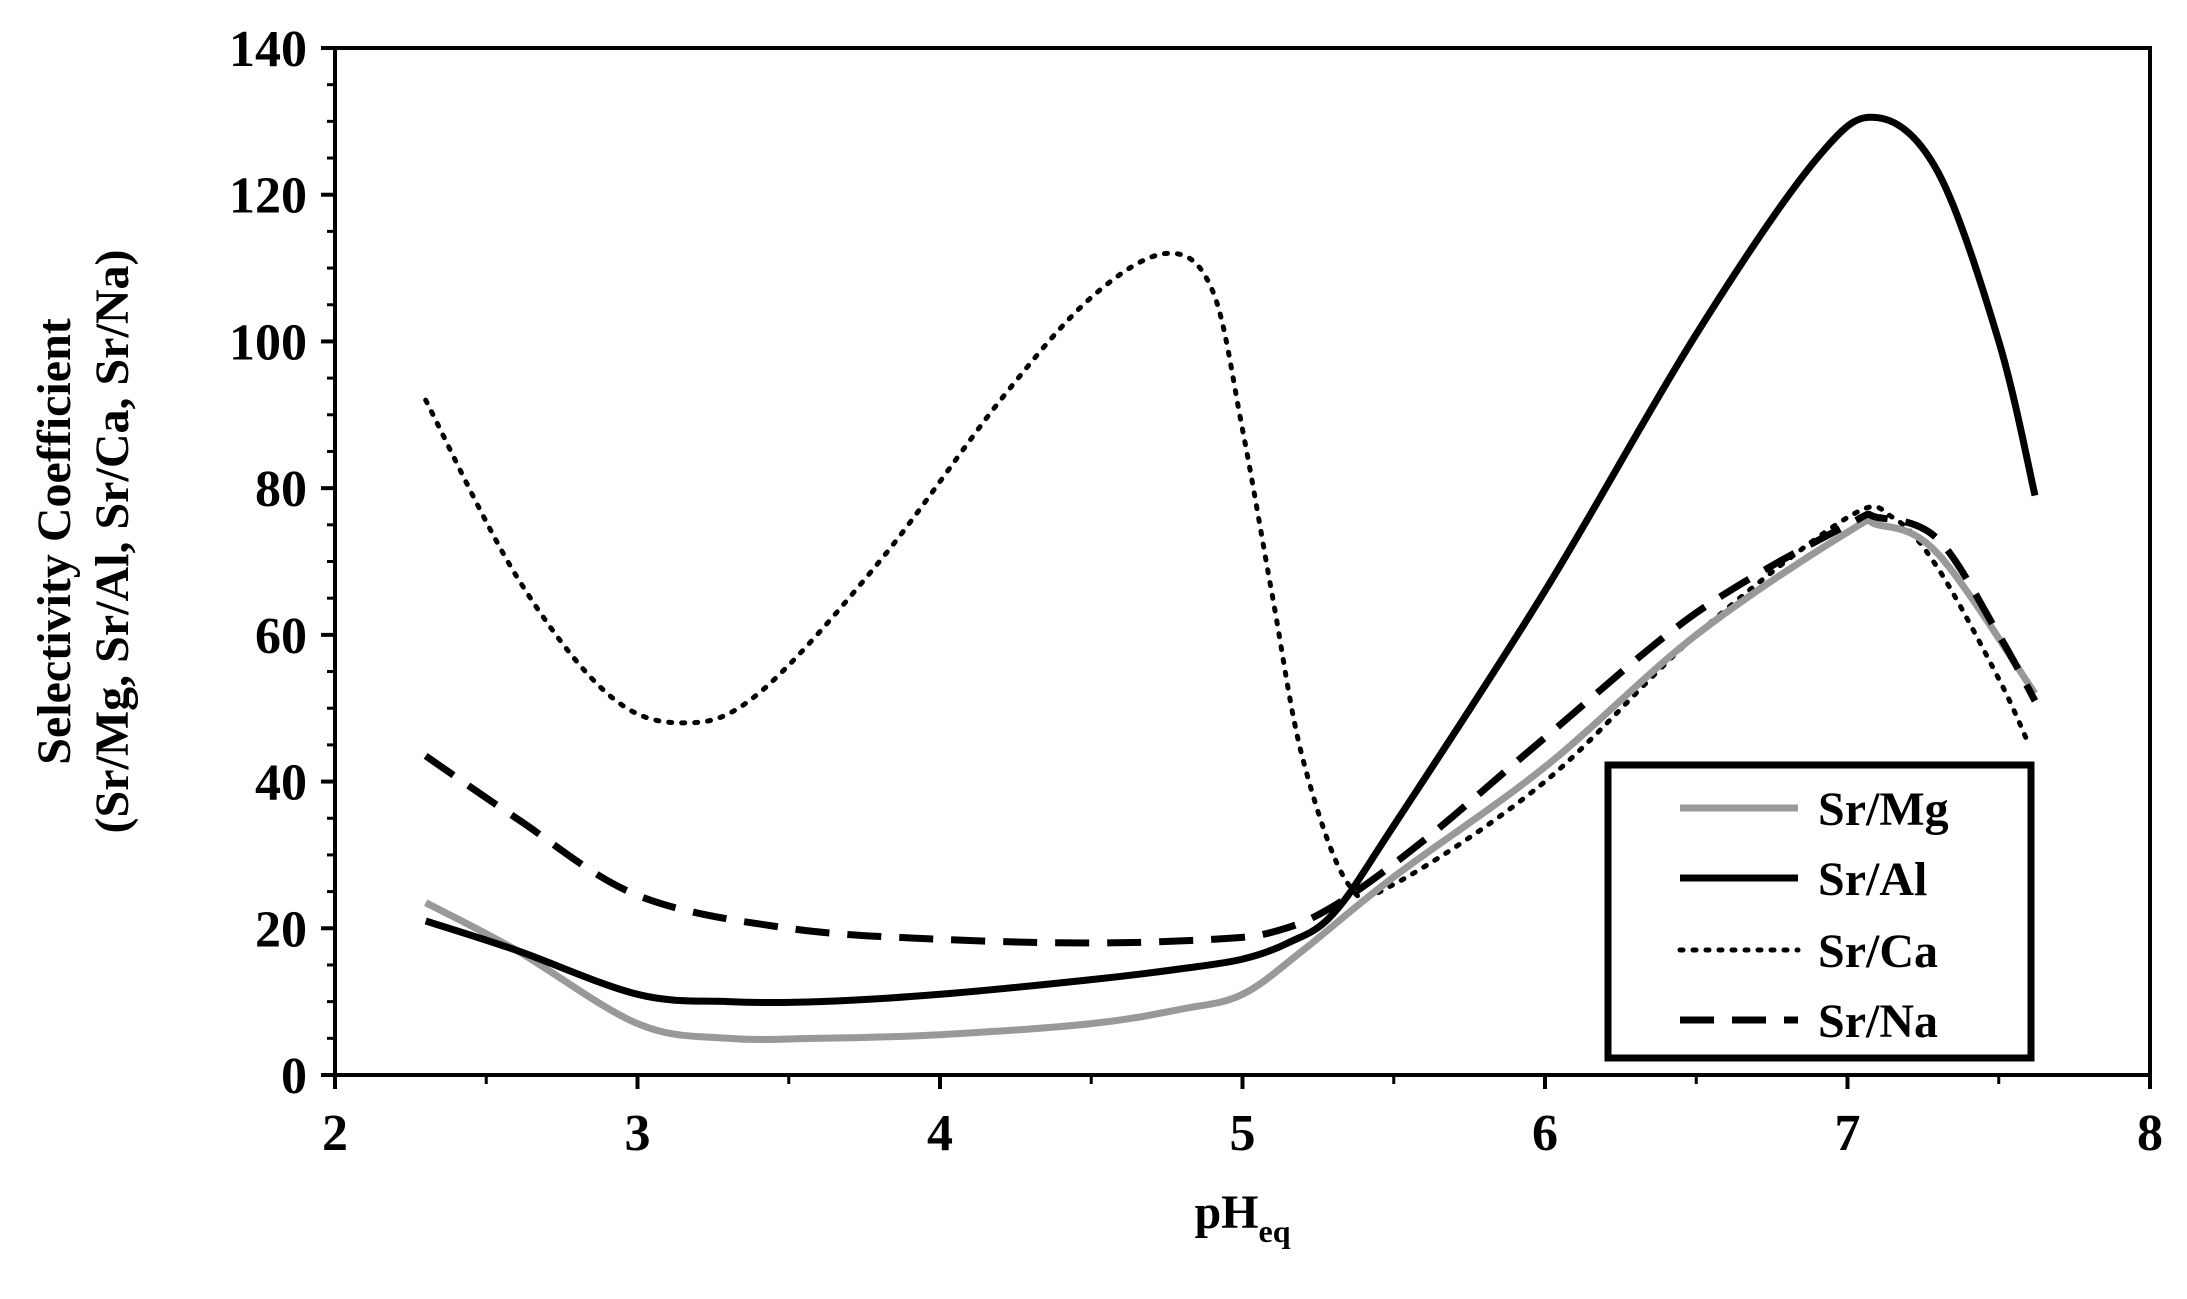  I want to click on x-axis-title-main: pH, so click(1226, 1212).